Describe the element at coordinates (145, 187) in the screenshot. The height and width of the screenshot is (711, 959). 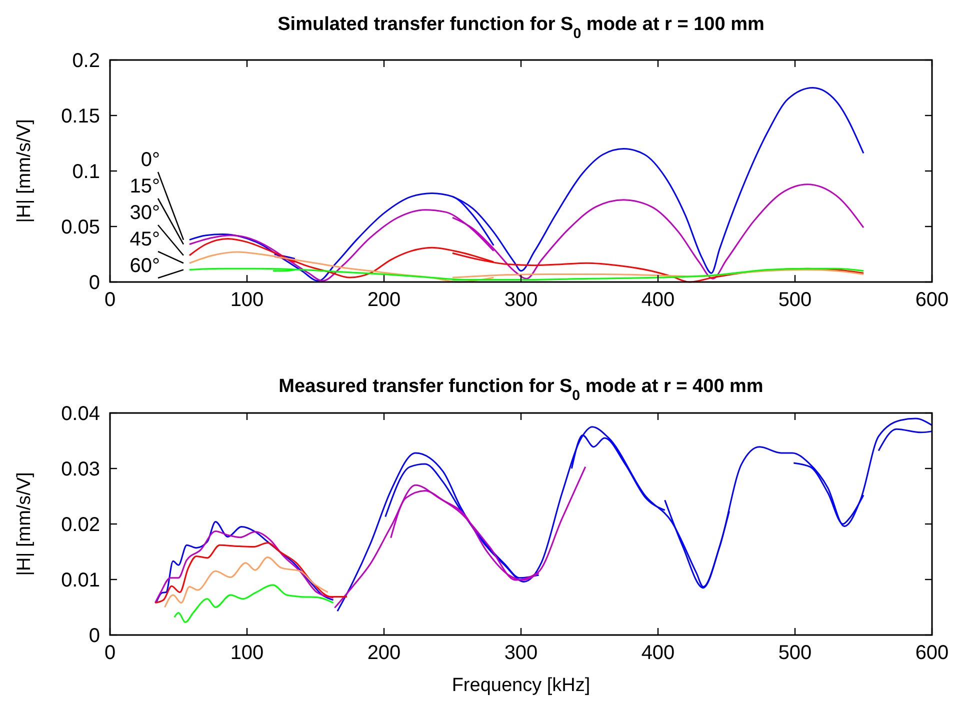
I see `text: 15°` at that location.